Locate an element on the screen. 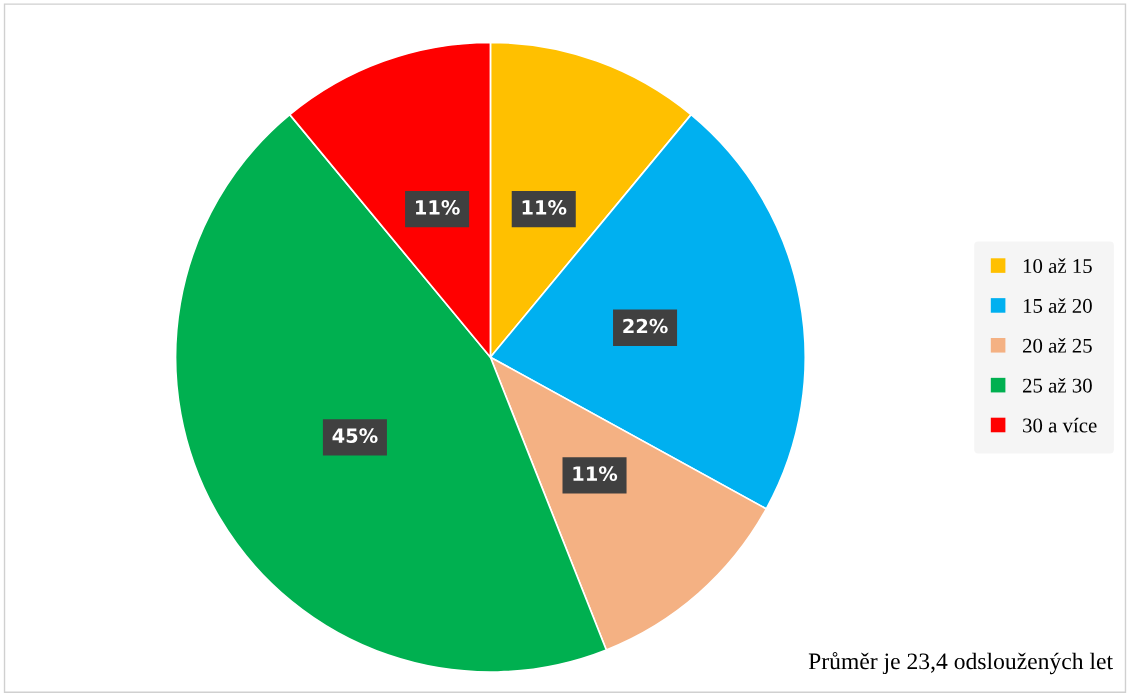 The image size is (1130, 695). legend-label: 20 až 25 is located at coordinates (1057, 345).